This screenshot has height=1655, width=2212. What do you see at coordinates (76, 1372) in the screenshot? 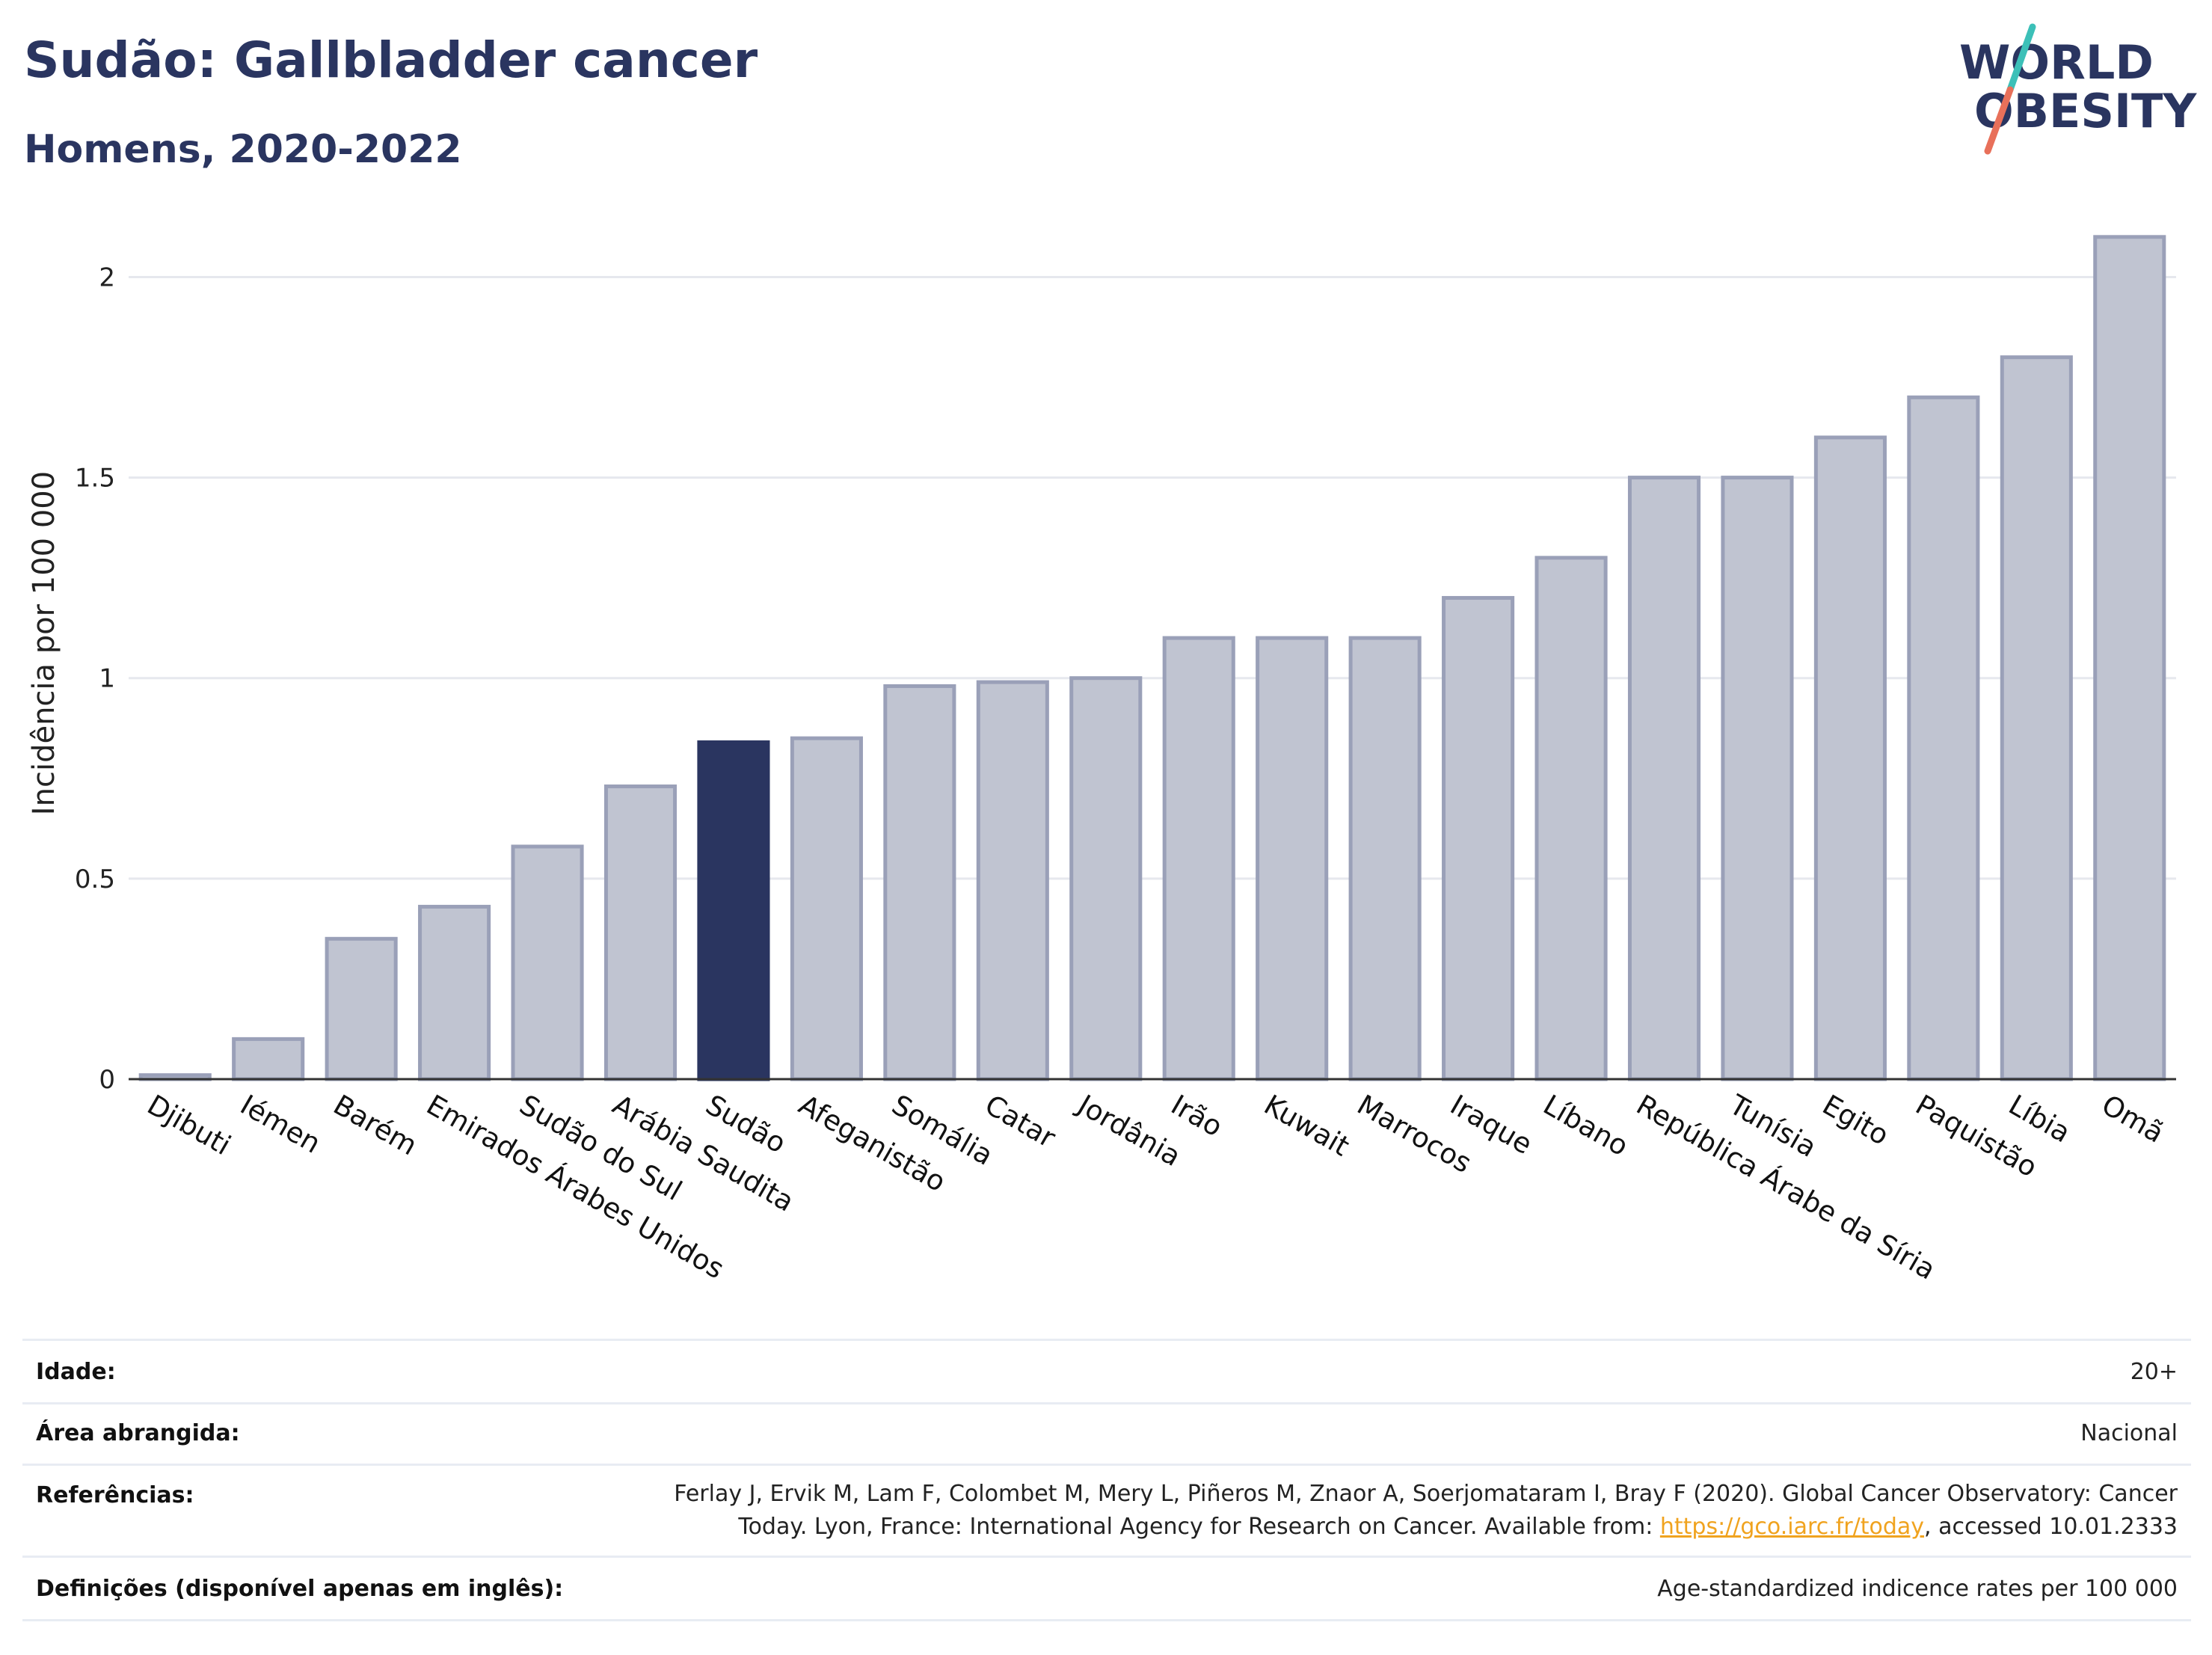
I see `age-label: Idade:` at bounding box center [76, 1372].